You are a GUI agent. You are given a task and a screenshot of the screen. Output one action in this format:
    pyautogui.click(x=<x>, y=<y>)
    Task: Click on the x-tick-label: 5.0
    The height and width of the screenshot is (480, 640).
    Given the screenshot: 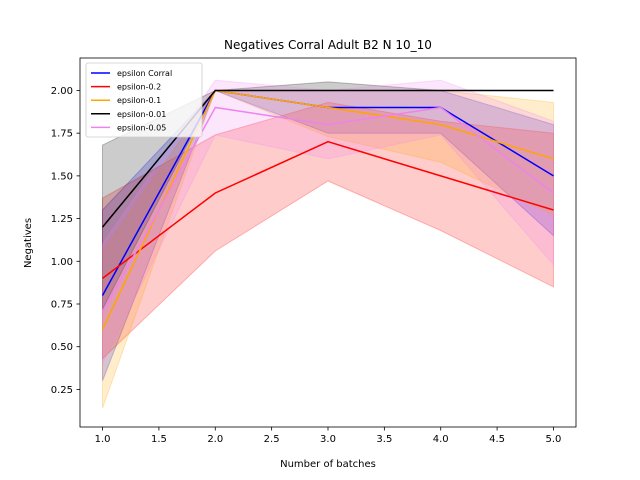 What is the action you would take?
    pyautogui.click(x=554, y=439)
    